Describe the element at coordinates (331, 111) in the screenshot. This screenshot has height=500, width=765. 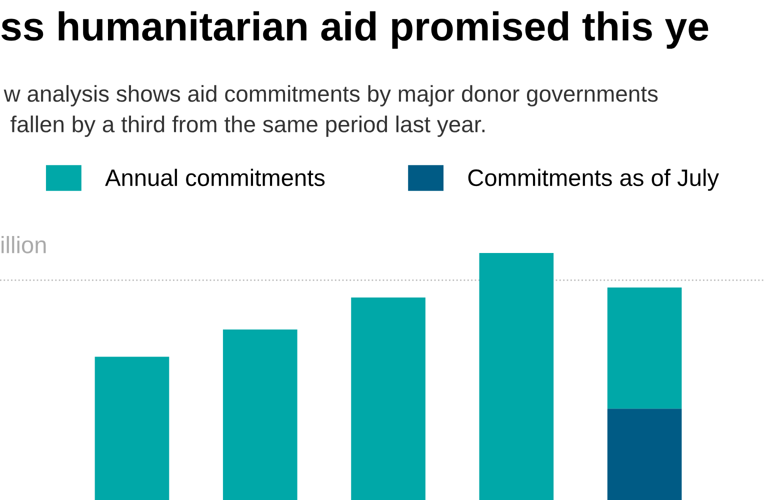
I see `chart-subtitle: w analysis shows aid commitments by major donor governments fallen by a third from the same period last year.` at that location.